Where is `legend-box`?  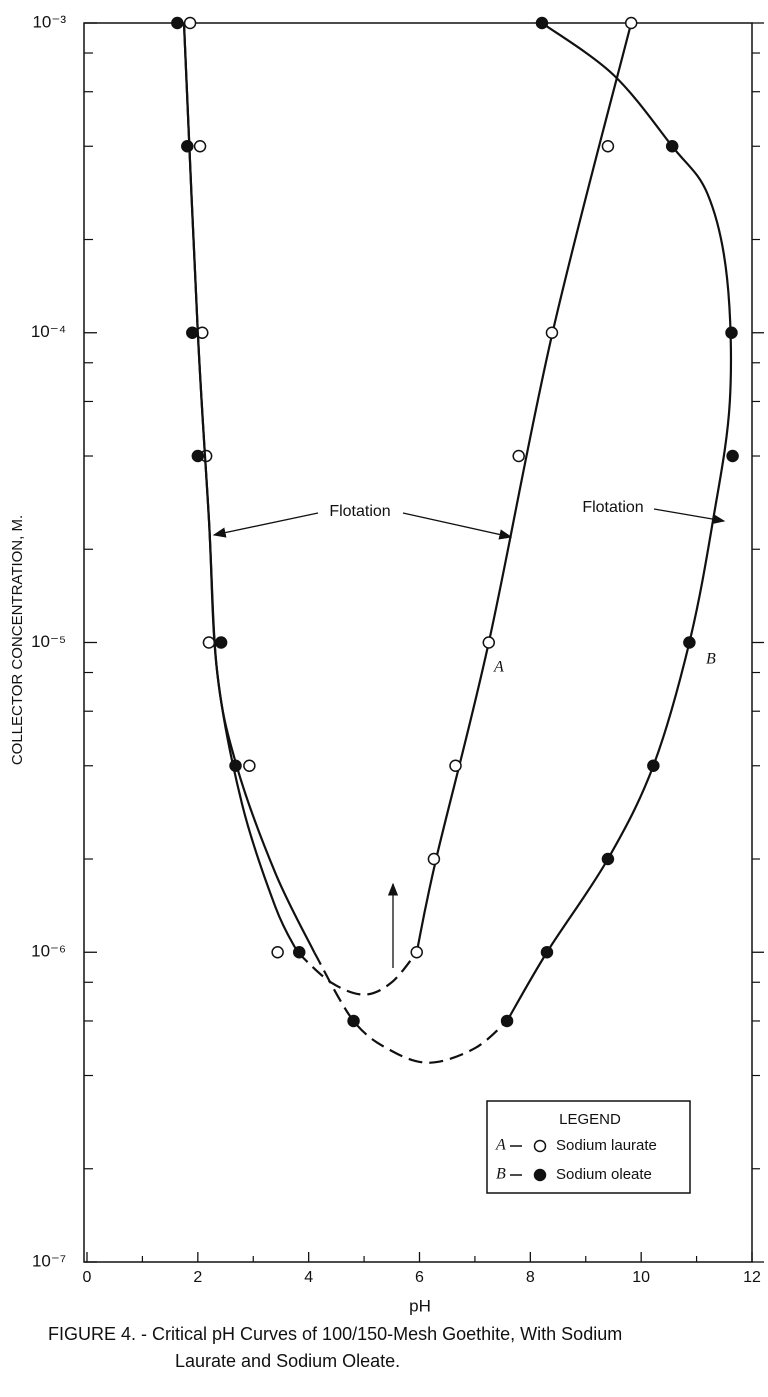 legend-box is located at coordinates (588, 1147).